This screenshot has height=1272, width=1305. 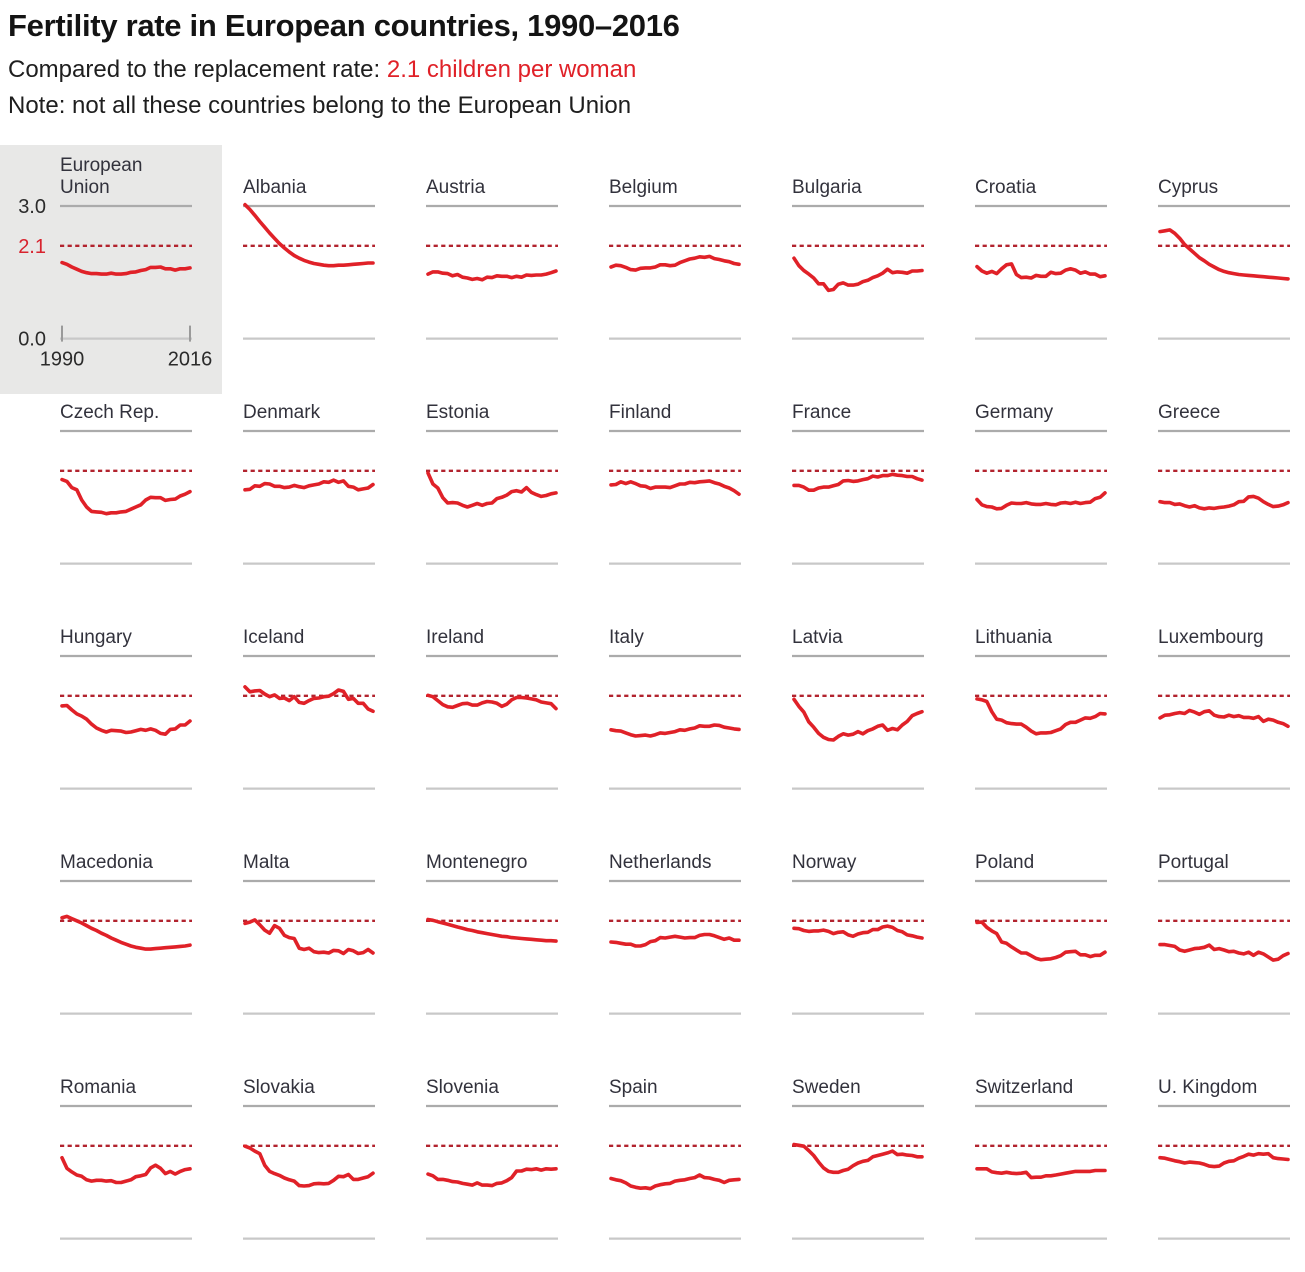 What do you see at coordinates (151, 624) in the screenshot?
I see `chart-label-wrap: Hungary` at bounding box center [151, 624].